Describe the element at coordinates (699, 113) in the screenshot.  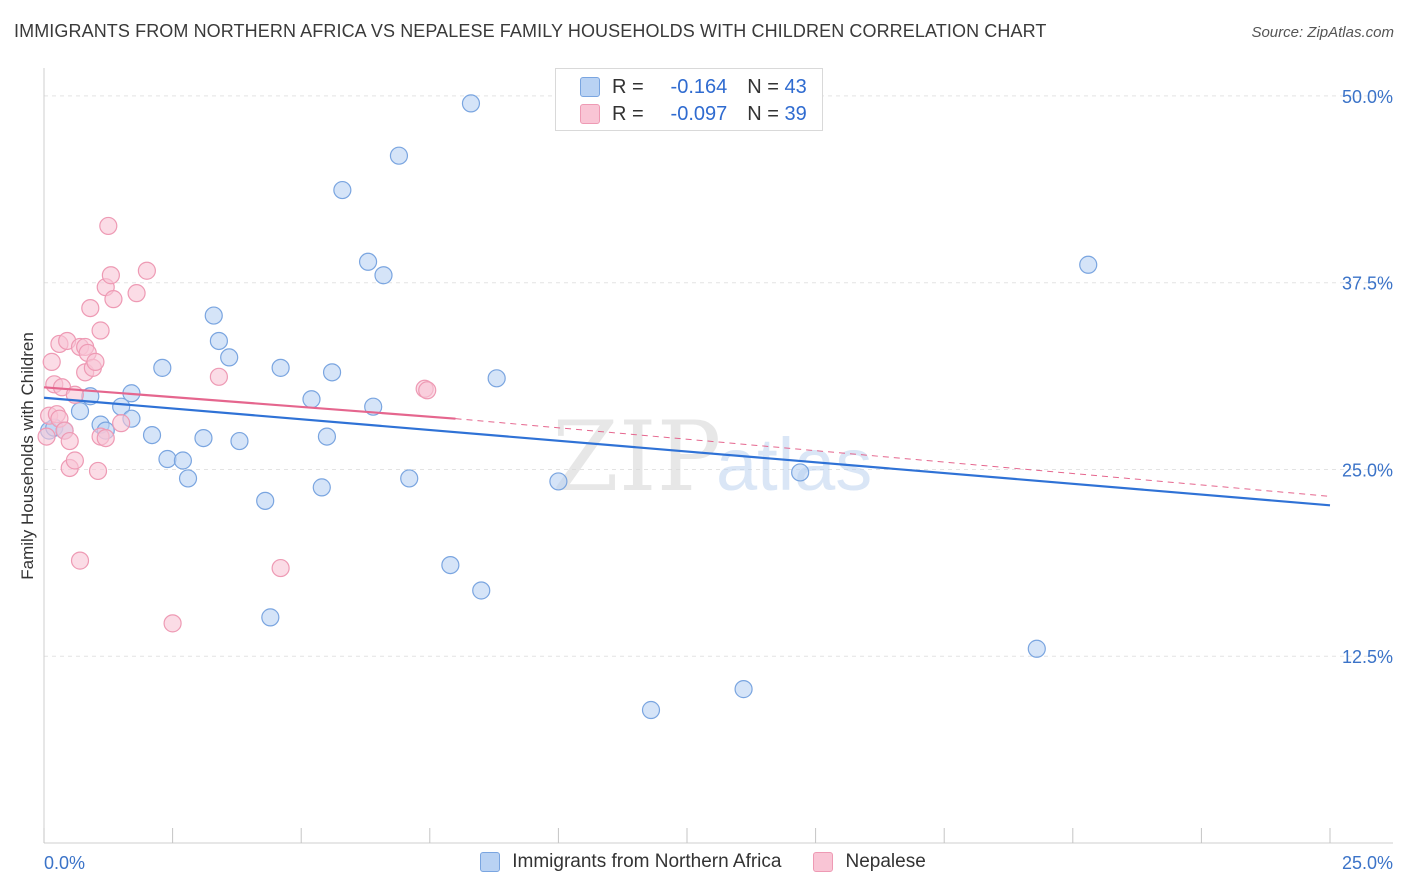
I see `r-value: -0.097` at that location.